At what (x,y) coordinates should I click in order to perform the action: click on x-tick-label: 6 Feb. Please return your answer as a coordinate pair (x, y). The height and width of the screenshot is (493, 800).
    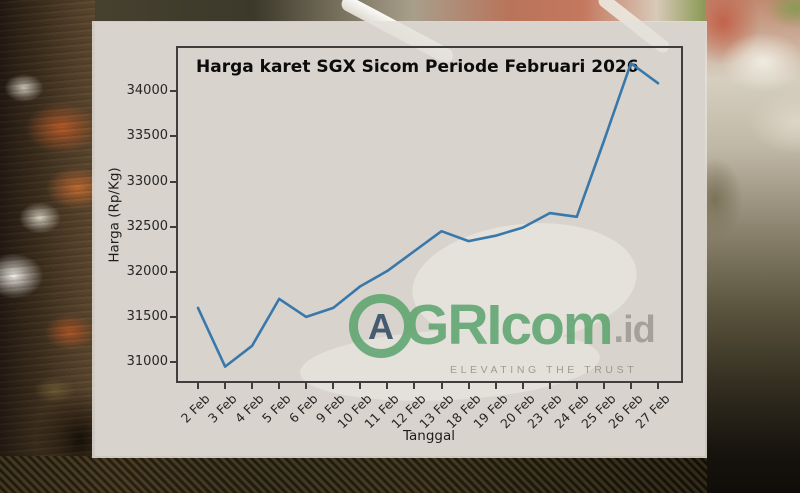
    Looking at the image, I should click on (303, 408).